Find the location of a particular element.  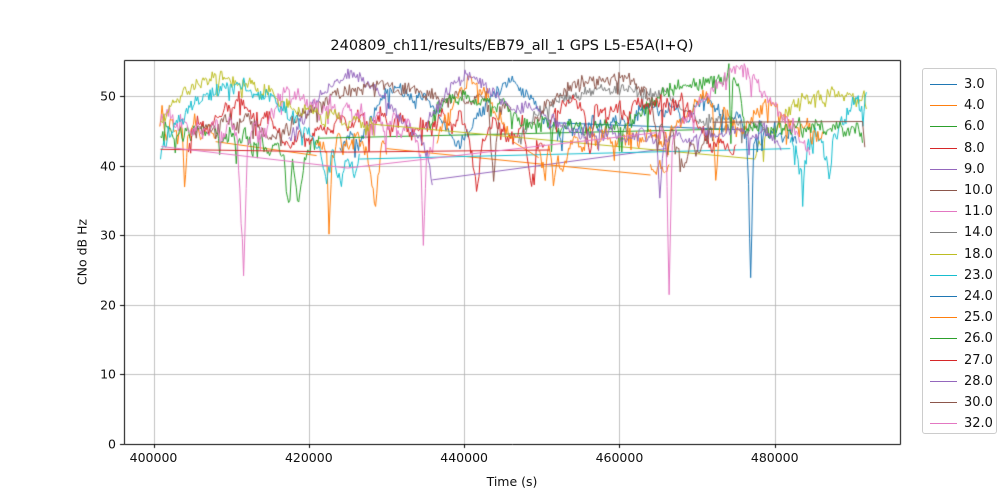

x-tick-label: 480000 is located at coordinates (774, 457).